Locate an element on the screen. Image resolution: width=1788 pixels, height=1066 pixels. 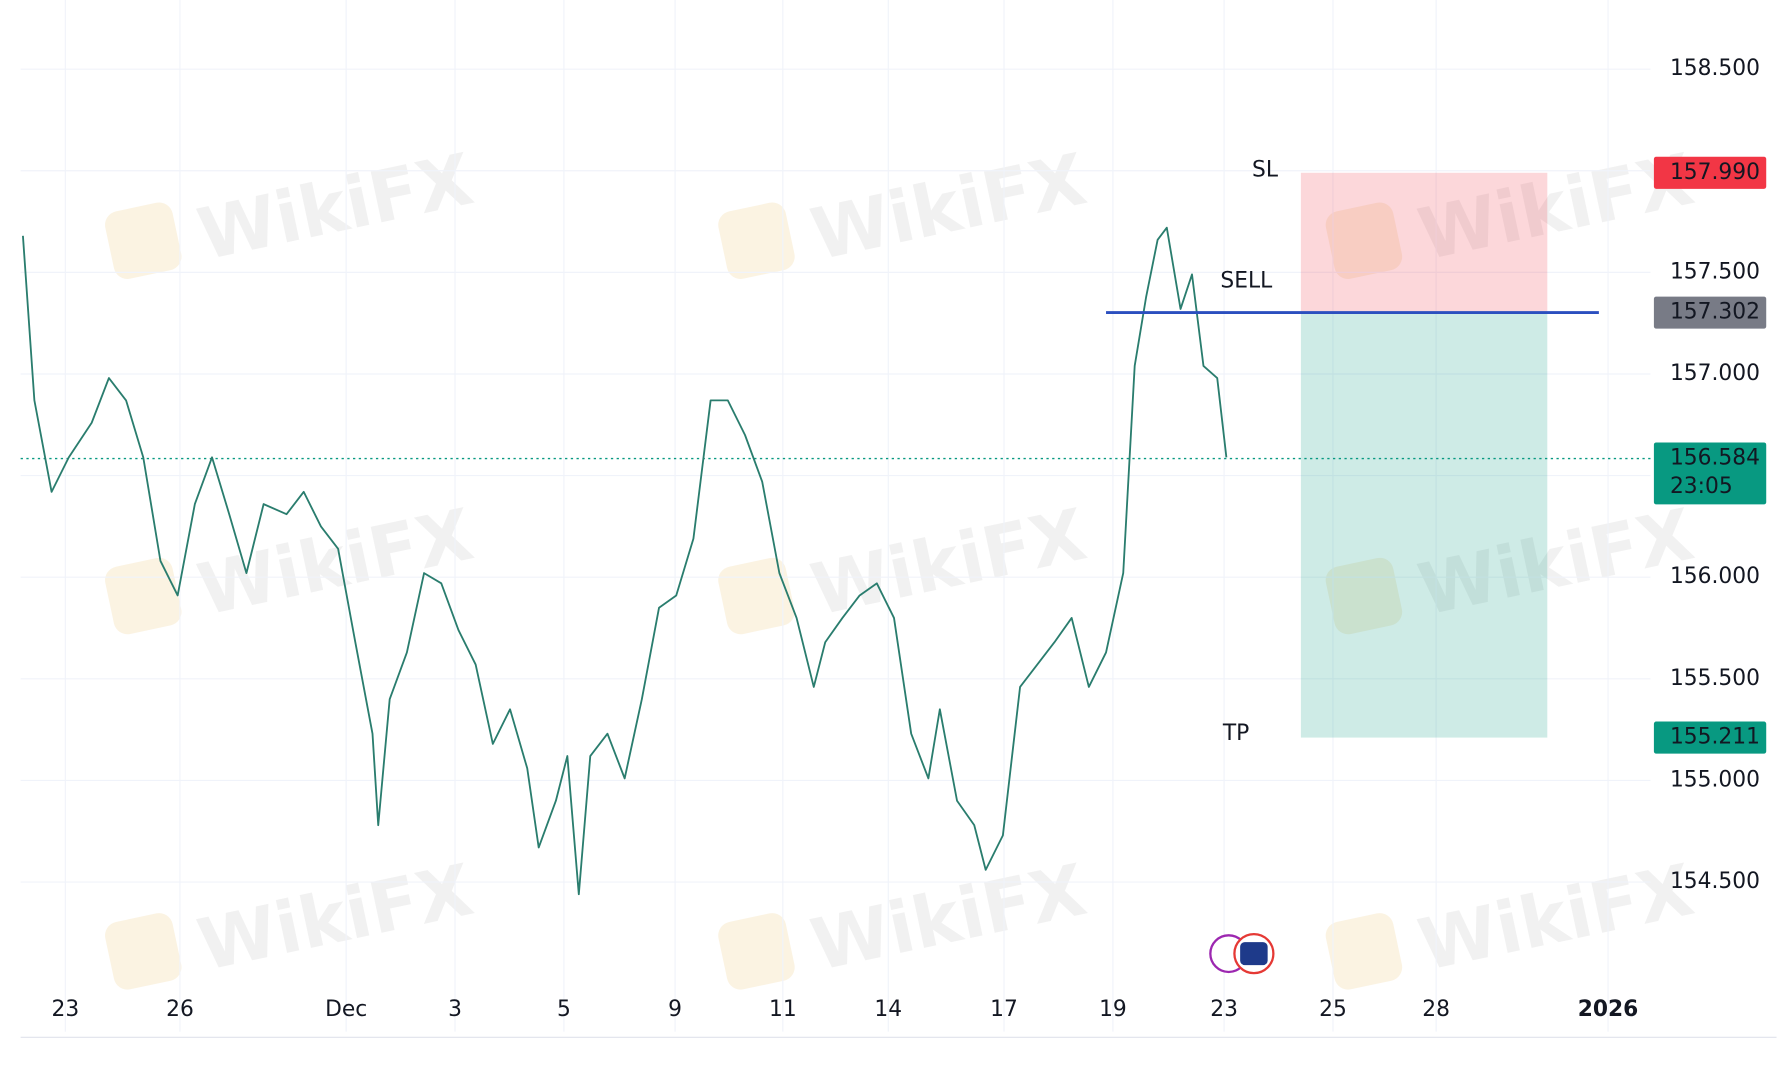
x-tick-label: 25 is located at coordinates (1333, 1009).